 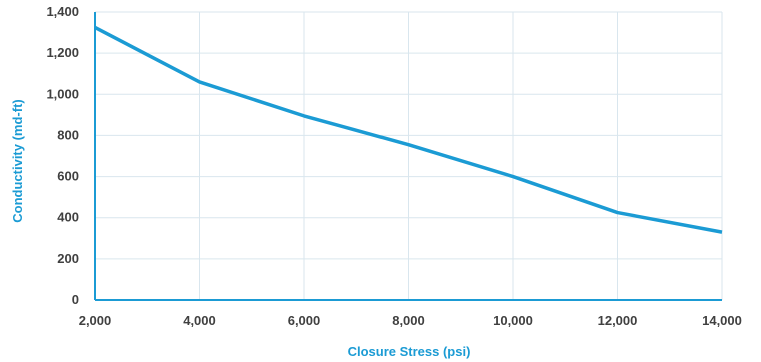 What do you see at coordinates (17, 160) in the screenshot?
I see `y-axis-title: Conductivity (md-ft)` at bounding box center [17, 160].